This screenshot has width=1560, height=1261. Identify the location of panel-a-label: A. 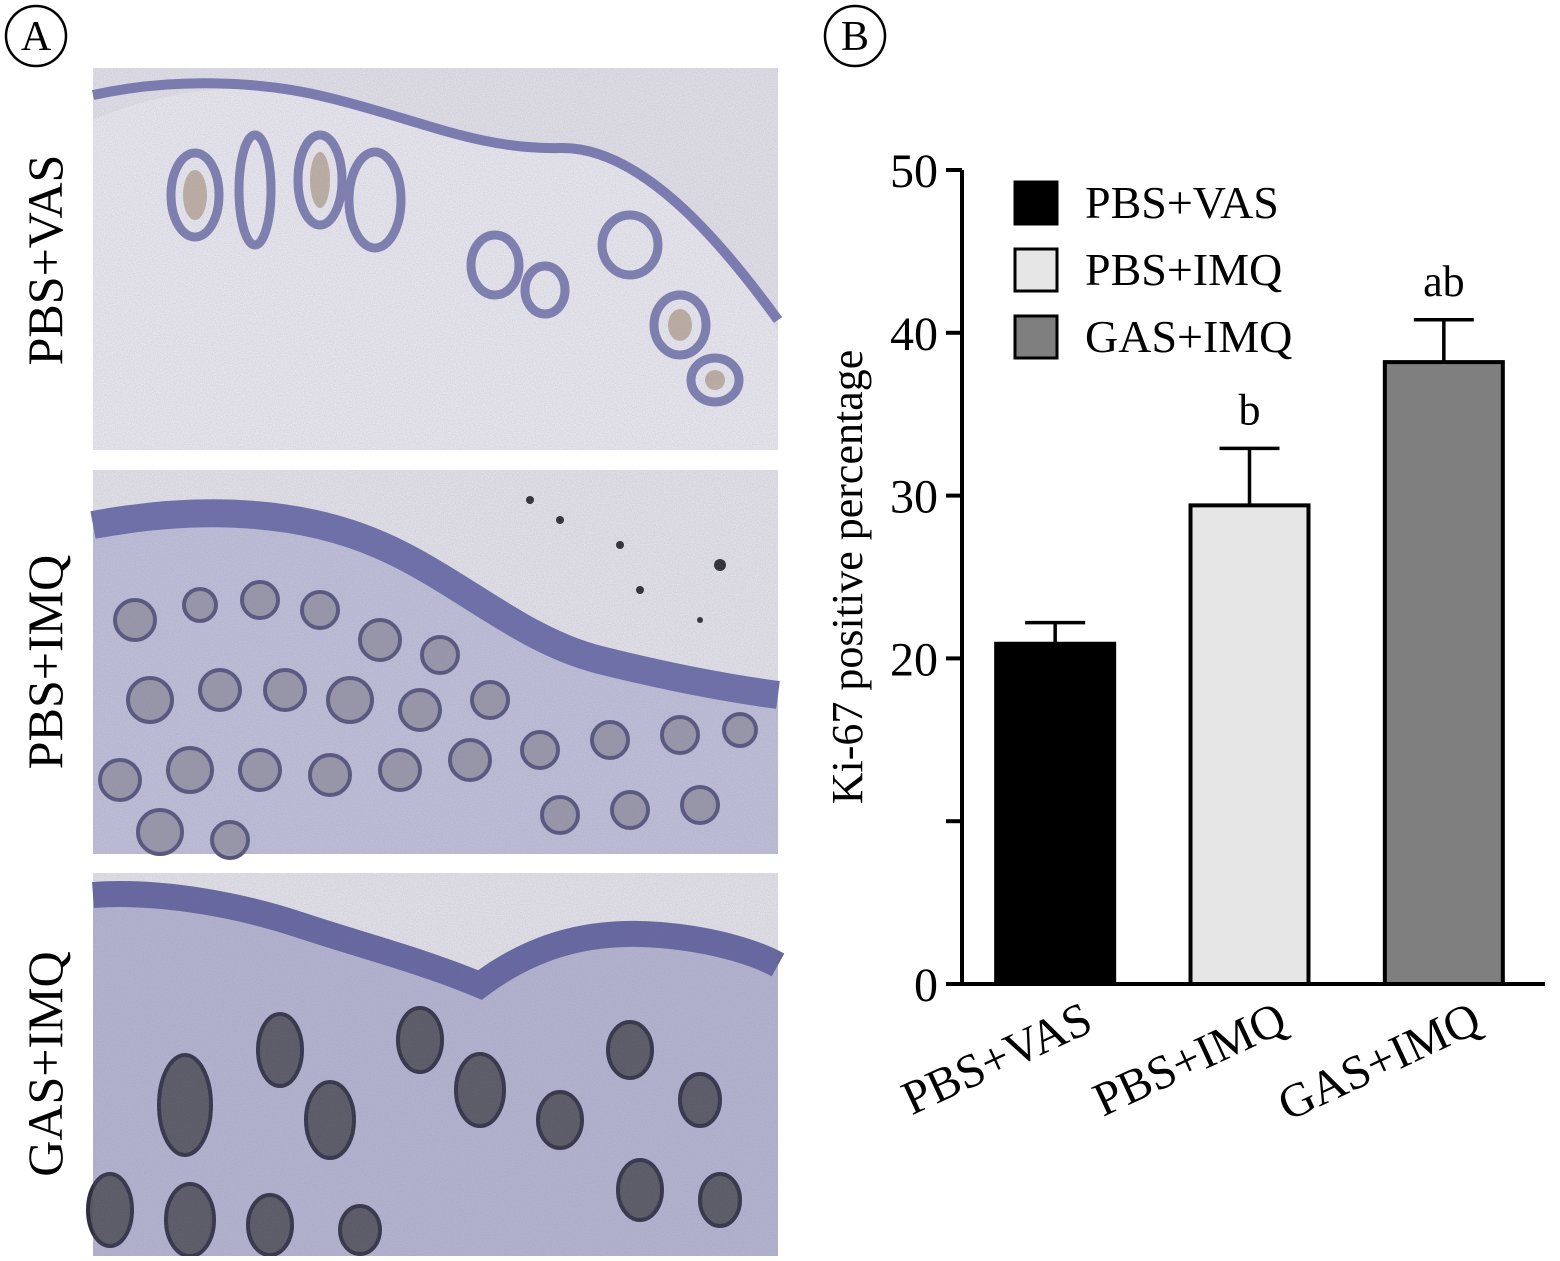
(36, 37).